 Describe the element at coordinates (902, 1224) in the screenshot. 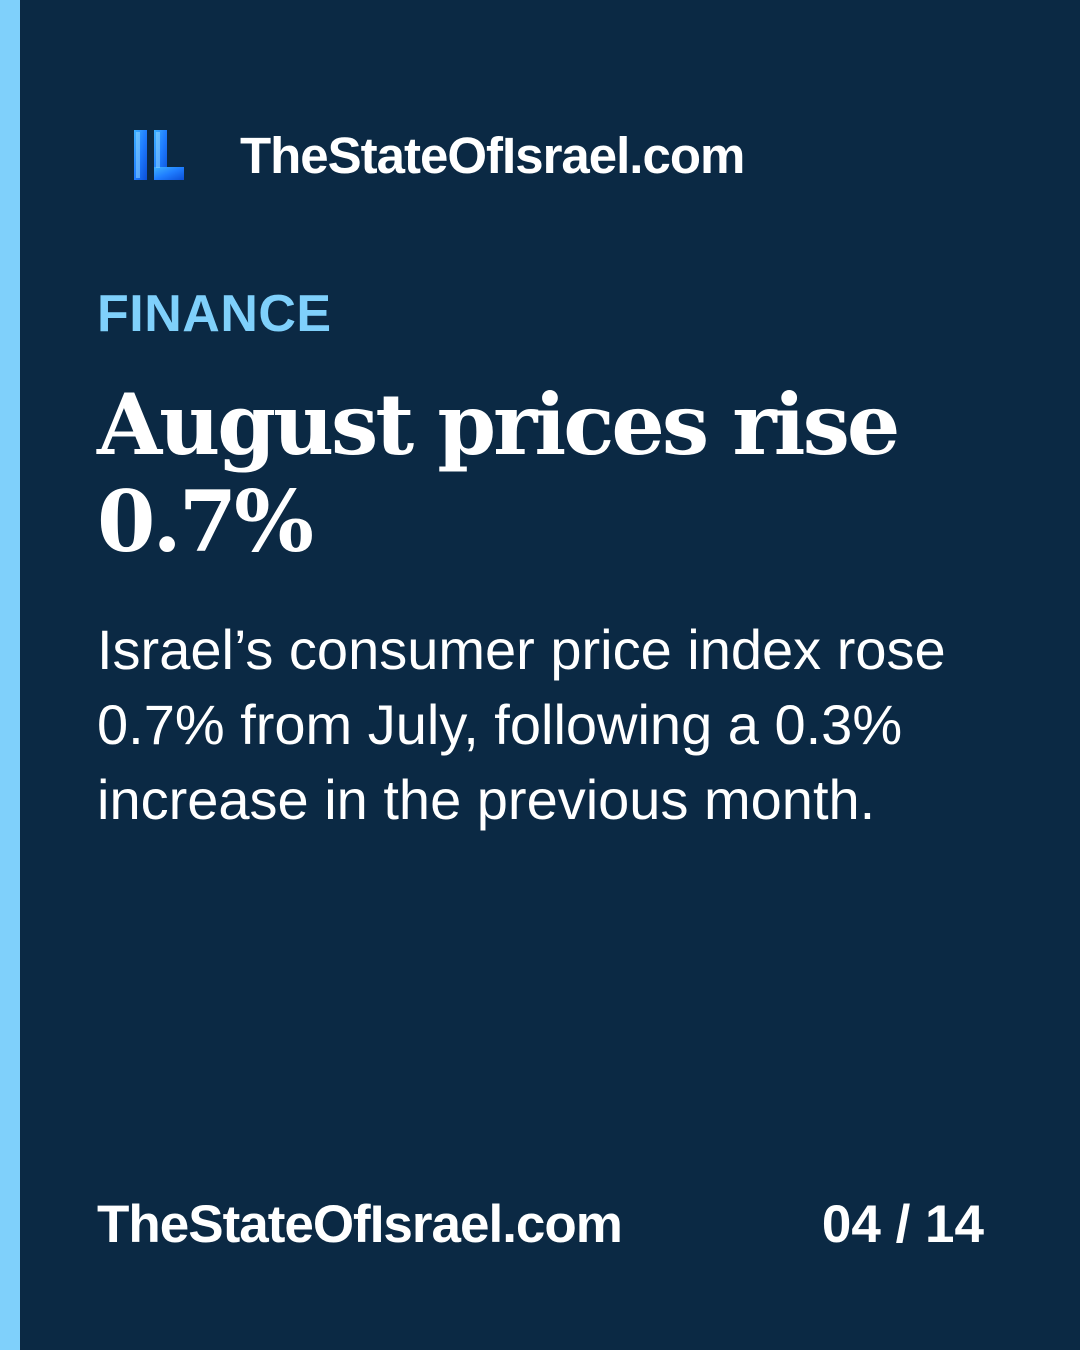

I see `page-counter: 04 / 14` at that location.